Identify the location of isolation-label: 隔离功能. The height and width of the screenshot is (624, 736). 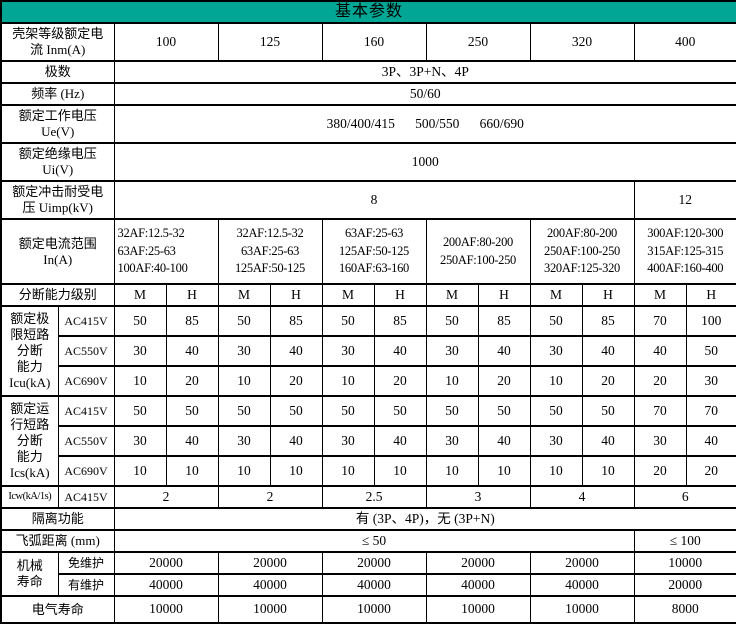
(57, 519).